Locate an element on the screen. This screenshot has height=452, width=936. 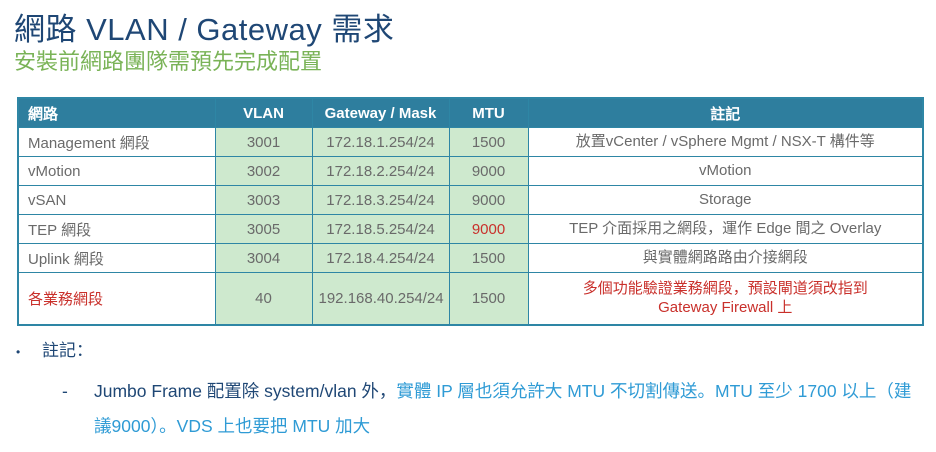
column-header-mtu: MTU is located at coordinates (488, 112).